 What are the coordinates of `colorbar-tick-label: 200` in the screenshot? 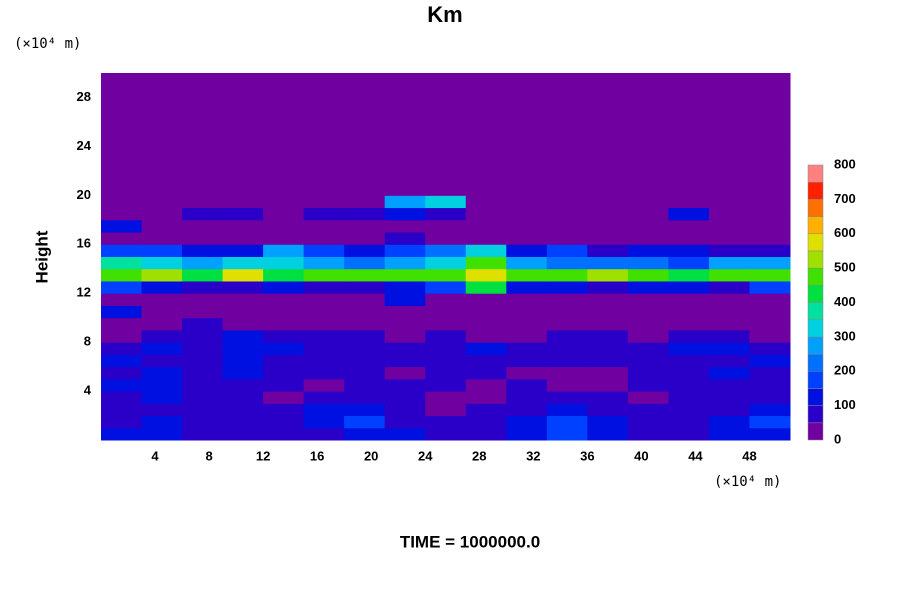 It's located at (845, 370).